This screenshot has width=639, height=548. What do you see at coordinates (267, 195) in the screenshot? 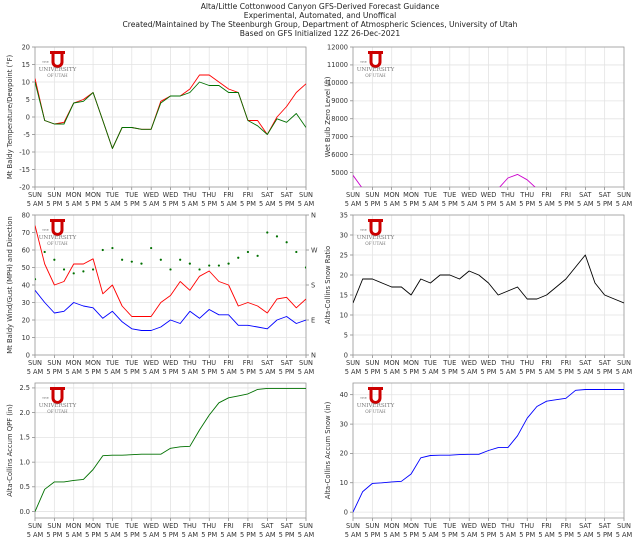
I see `x-tick-label-day: SAT` at bounding box center [267, 195].